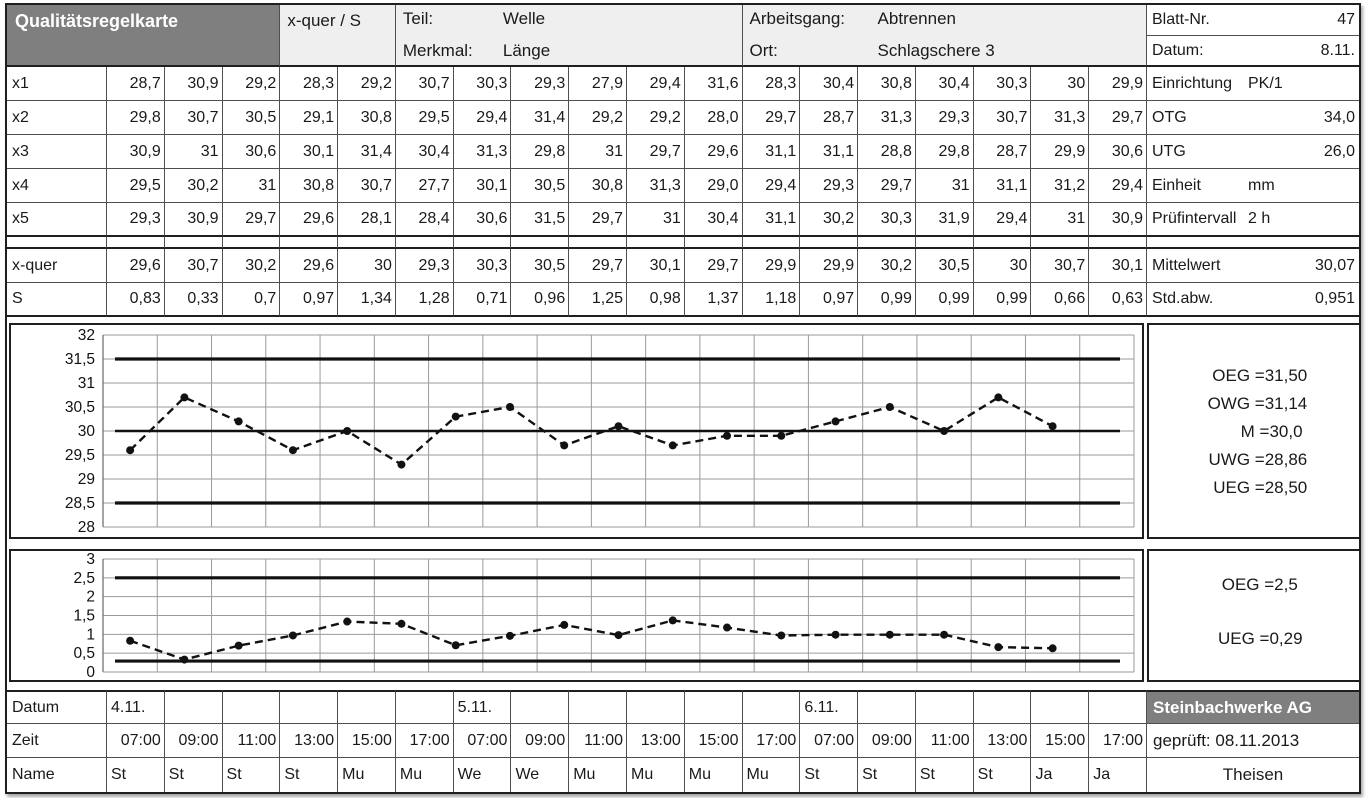 The image size is (1370, 798). I want to click on cell-x2-2: 30,7, so click(193, 118).